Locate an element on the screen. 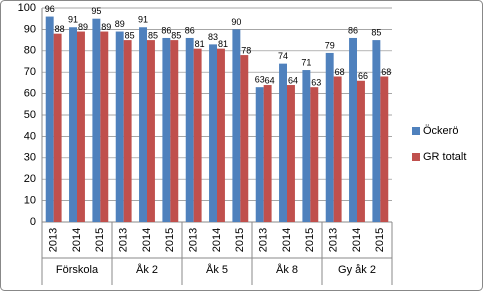 This screenshot has height=291, width=483. y-tick-label: 30 is located at coordinates (30, 158).